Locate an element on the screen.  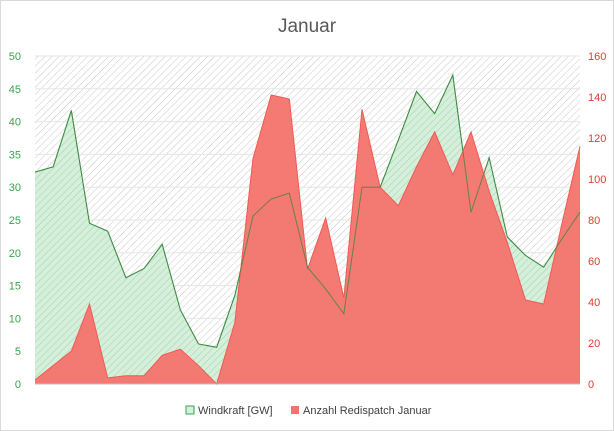
chart-title: Januar is located at coordinates (307, 26).